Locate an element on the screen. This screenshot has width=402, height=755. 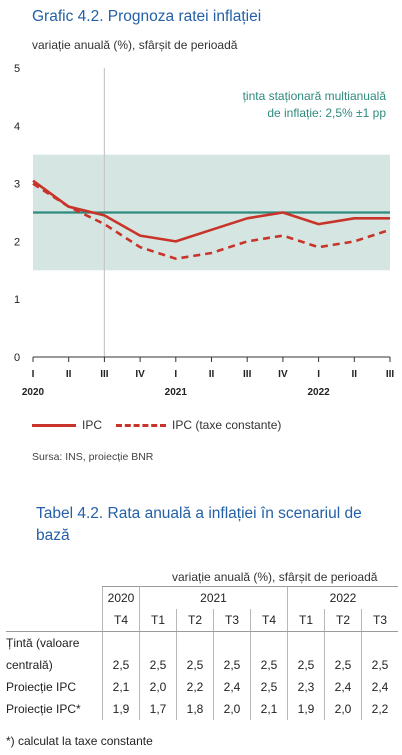
table-quarter-row: T4 T1 T2 T3 T4 T1 T2 T3 is located at coordinates (202, 620).